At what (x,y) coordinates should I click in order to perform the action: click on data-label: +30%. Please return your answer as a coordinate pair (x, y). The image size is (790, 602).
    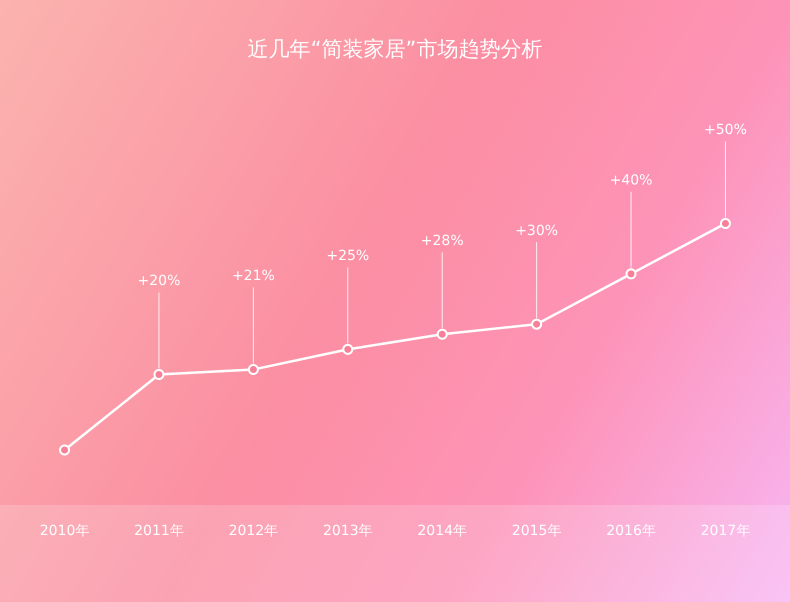
    Looking at the image, I should click on (536, 230).